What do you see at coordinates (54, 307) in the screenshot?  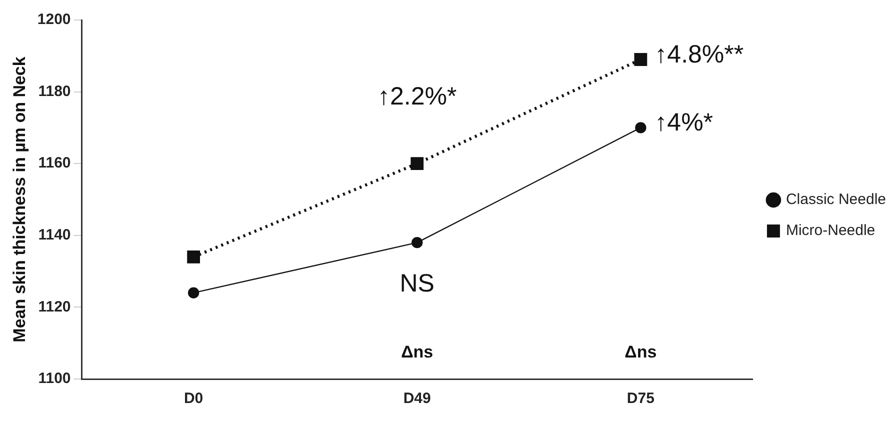 I see `y-tick-label: 1120` at bounding box center [54, 307].